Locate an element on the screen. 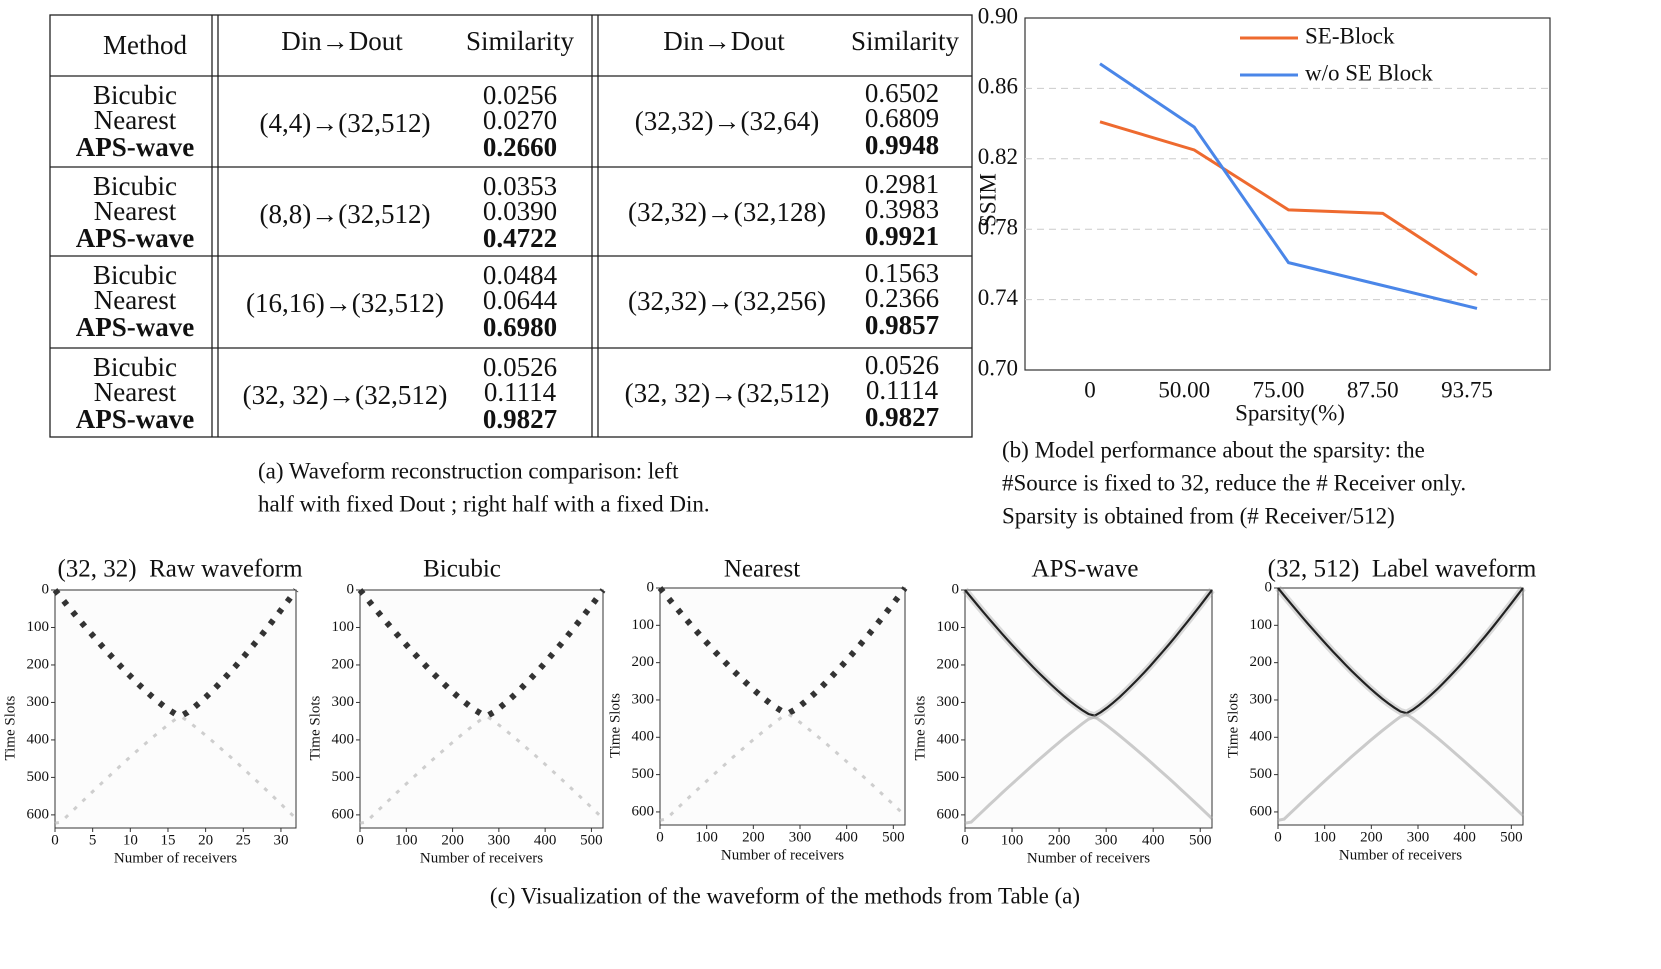 The height and width of the screenshot is (969, 1661). similarity: 0.0484 is located at coordinates (520, 275).